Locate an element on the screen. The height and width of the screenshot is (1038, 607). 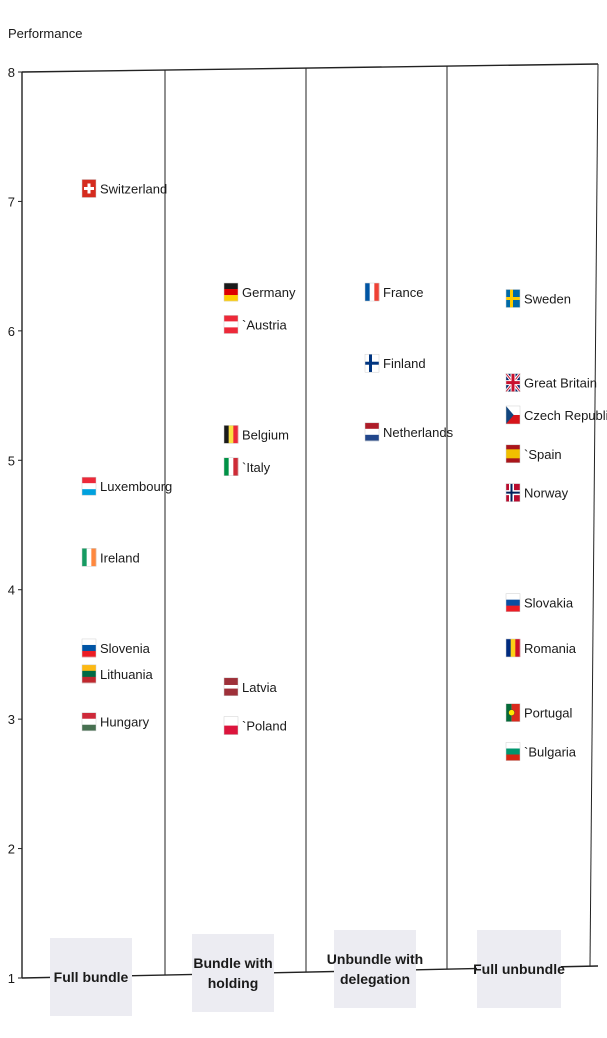
slovenia-flag-icon is located at coordinates (89, 648).